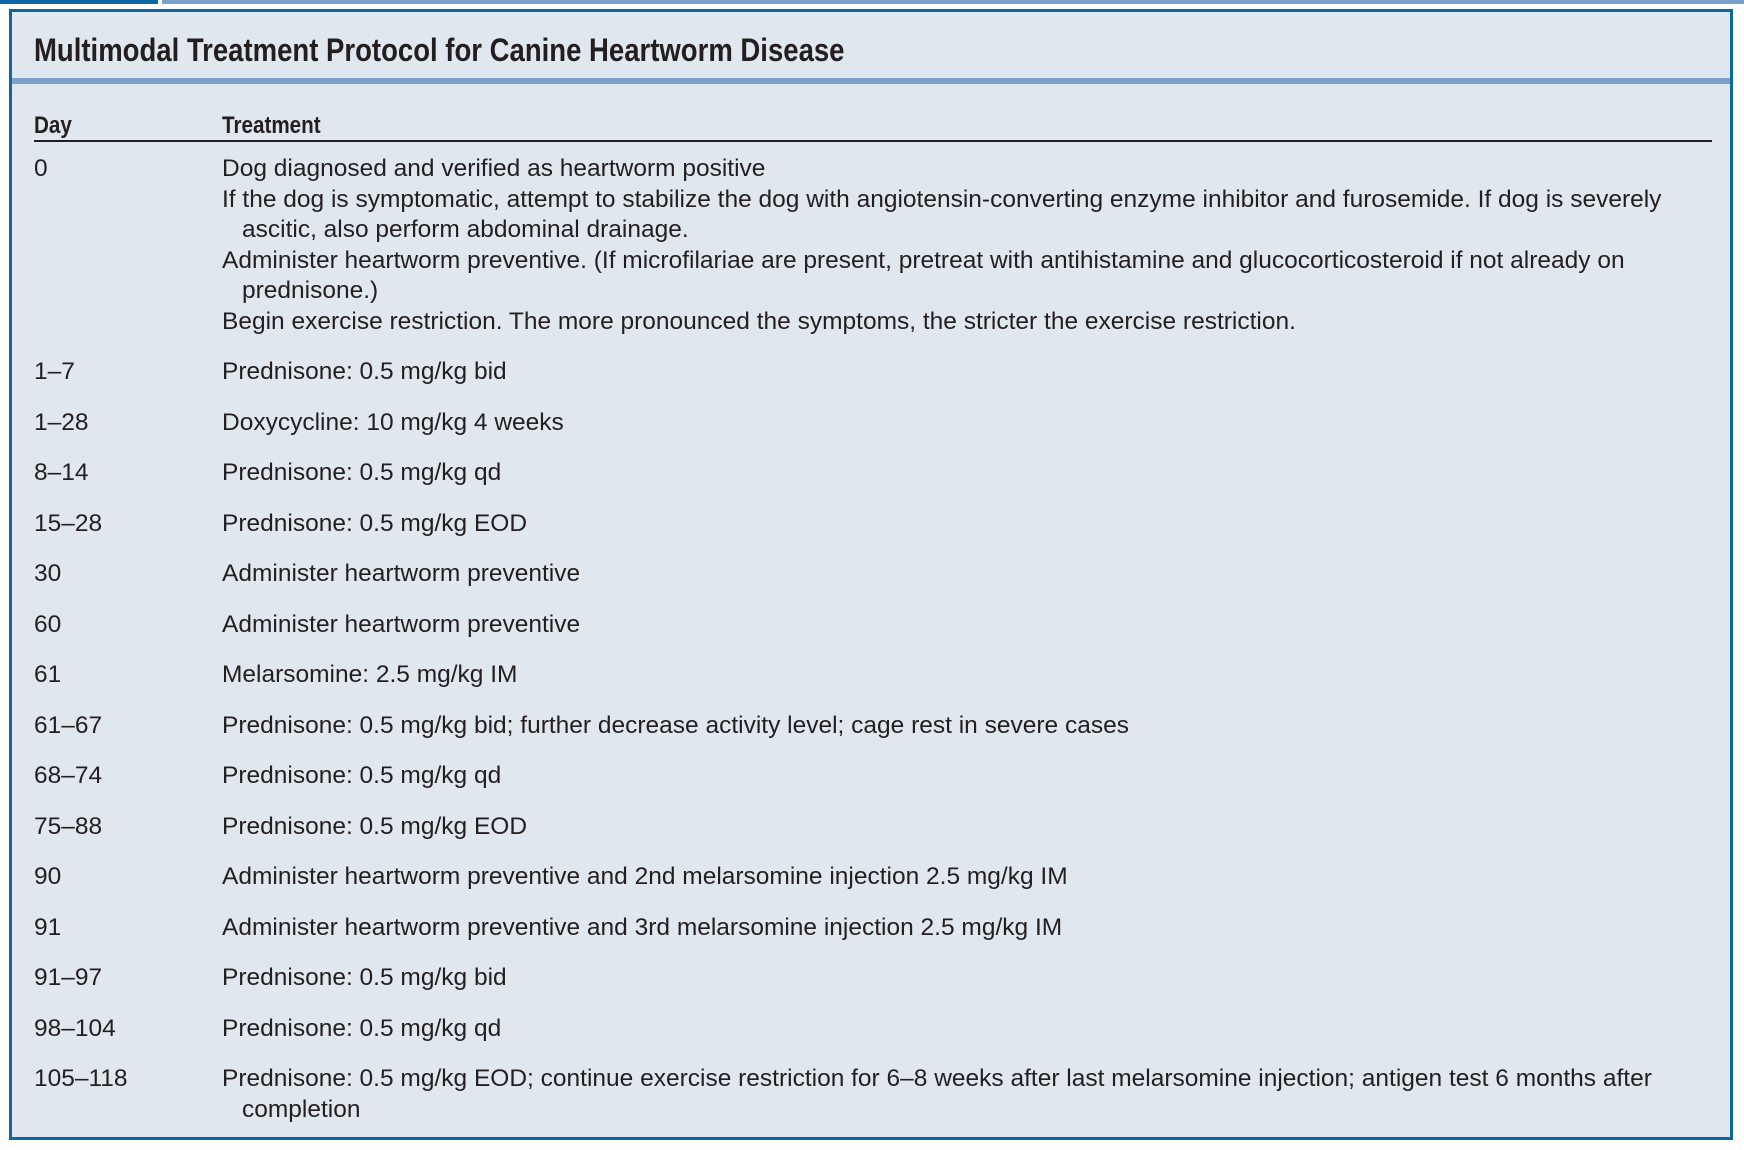 The height and width of the screenshot is (1150, 1744). I want to click on table-row: 98–104 Prednisone: 0.5 mg/kg qd, so click(873, 1029).